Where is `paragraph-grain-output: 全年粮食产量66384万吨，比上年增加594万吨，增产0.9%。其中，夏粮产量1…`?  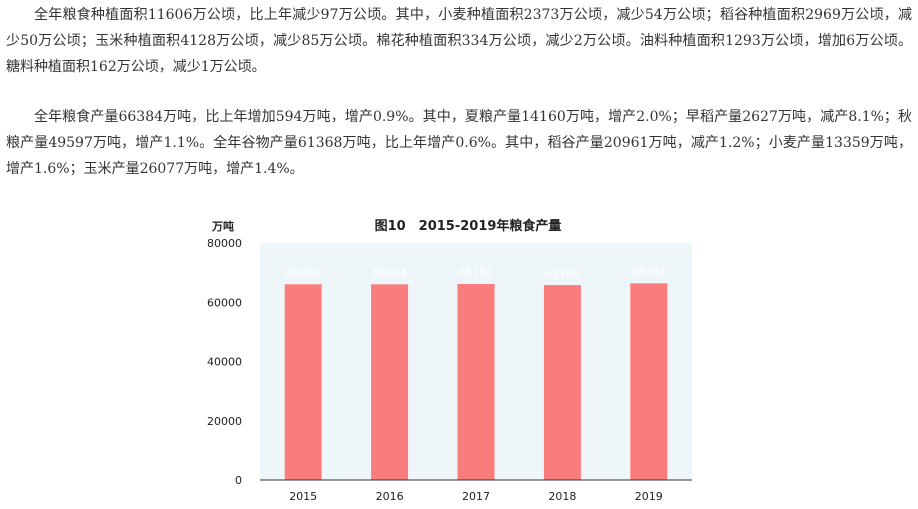
paragraph-grain-output: 全年粮食产量66384万吨，比上年增加594万吨，增产0.9%。其中，夏粮产量1… is located at coordinates (459, 143).